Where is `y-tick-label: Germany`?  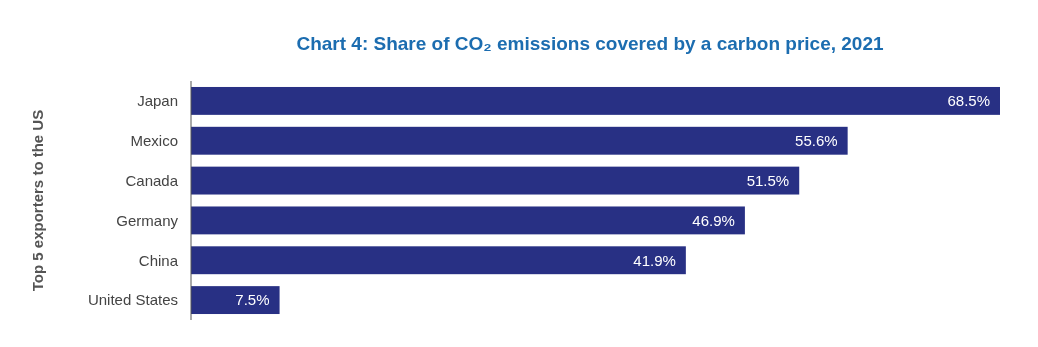
y-tick-label: Germany is located at coordinates (147, 220).